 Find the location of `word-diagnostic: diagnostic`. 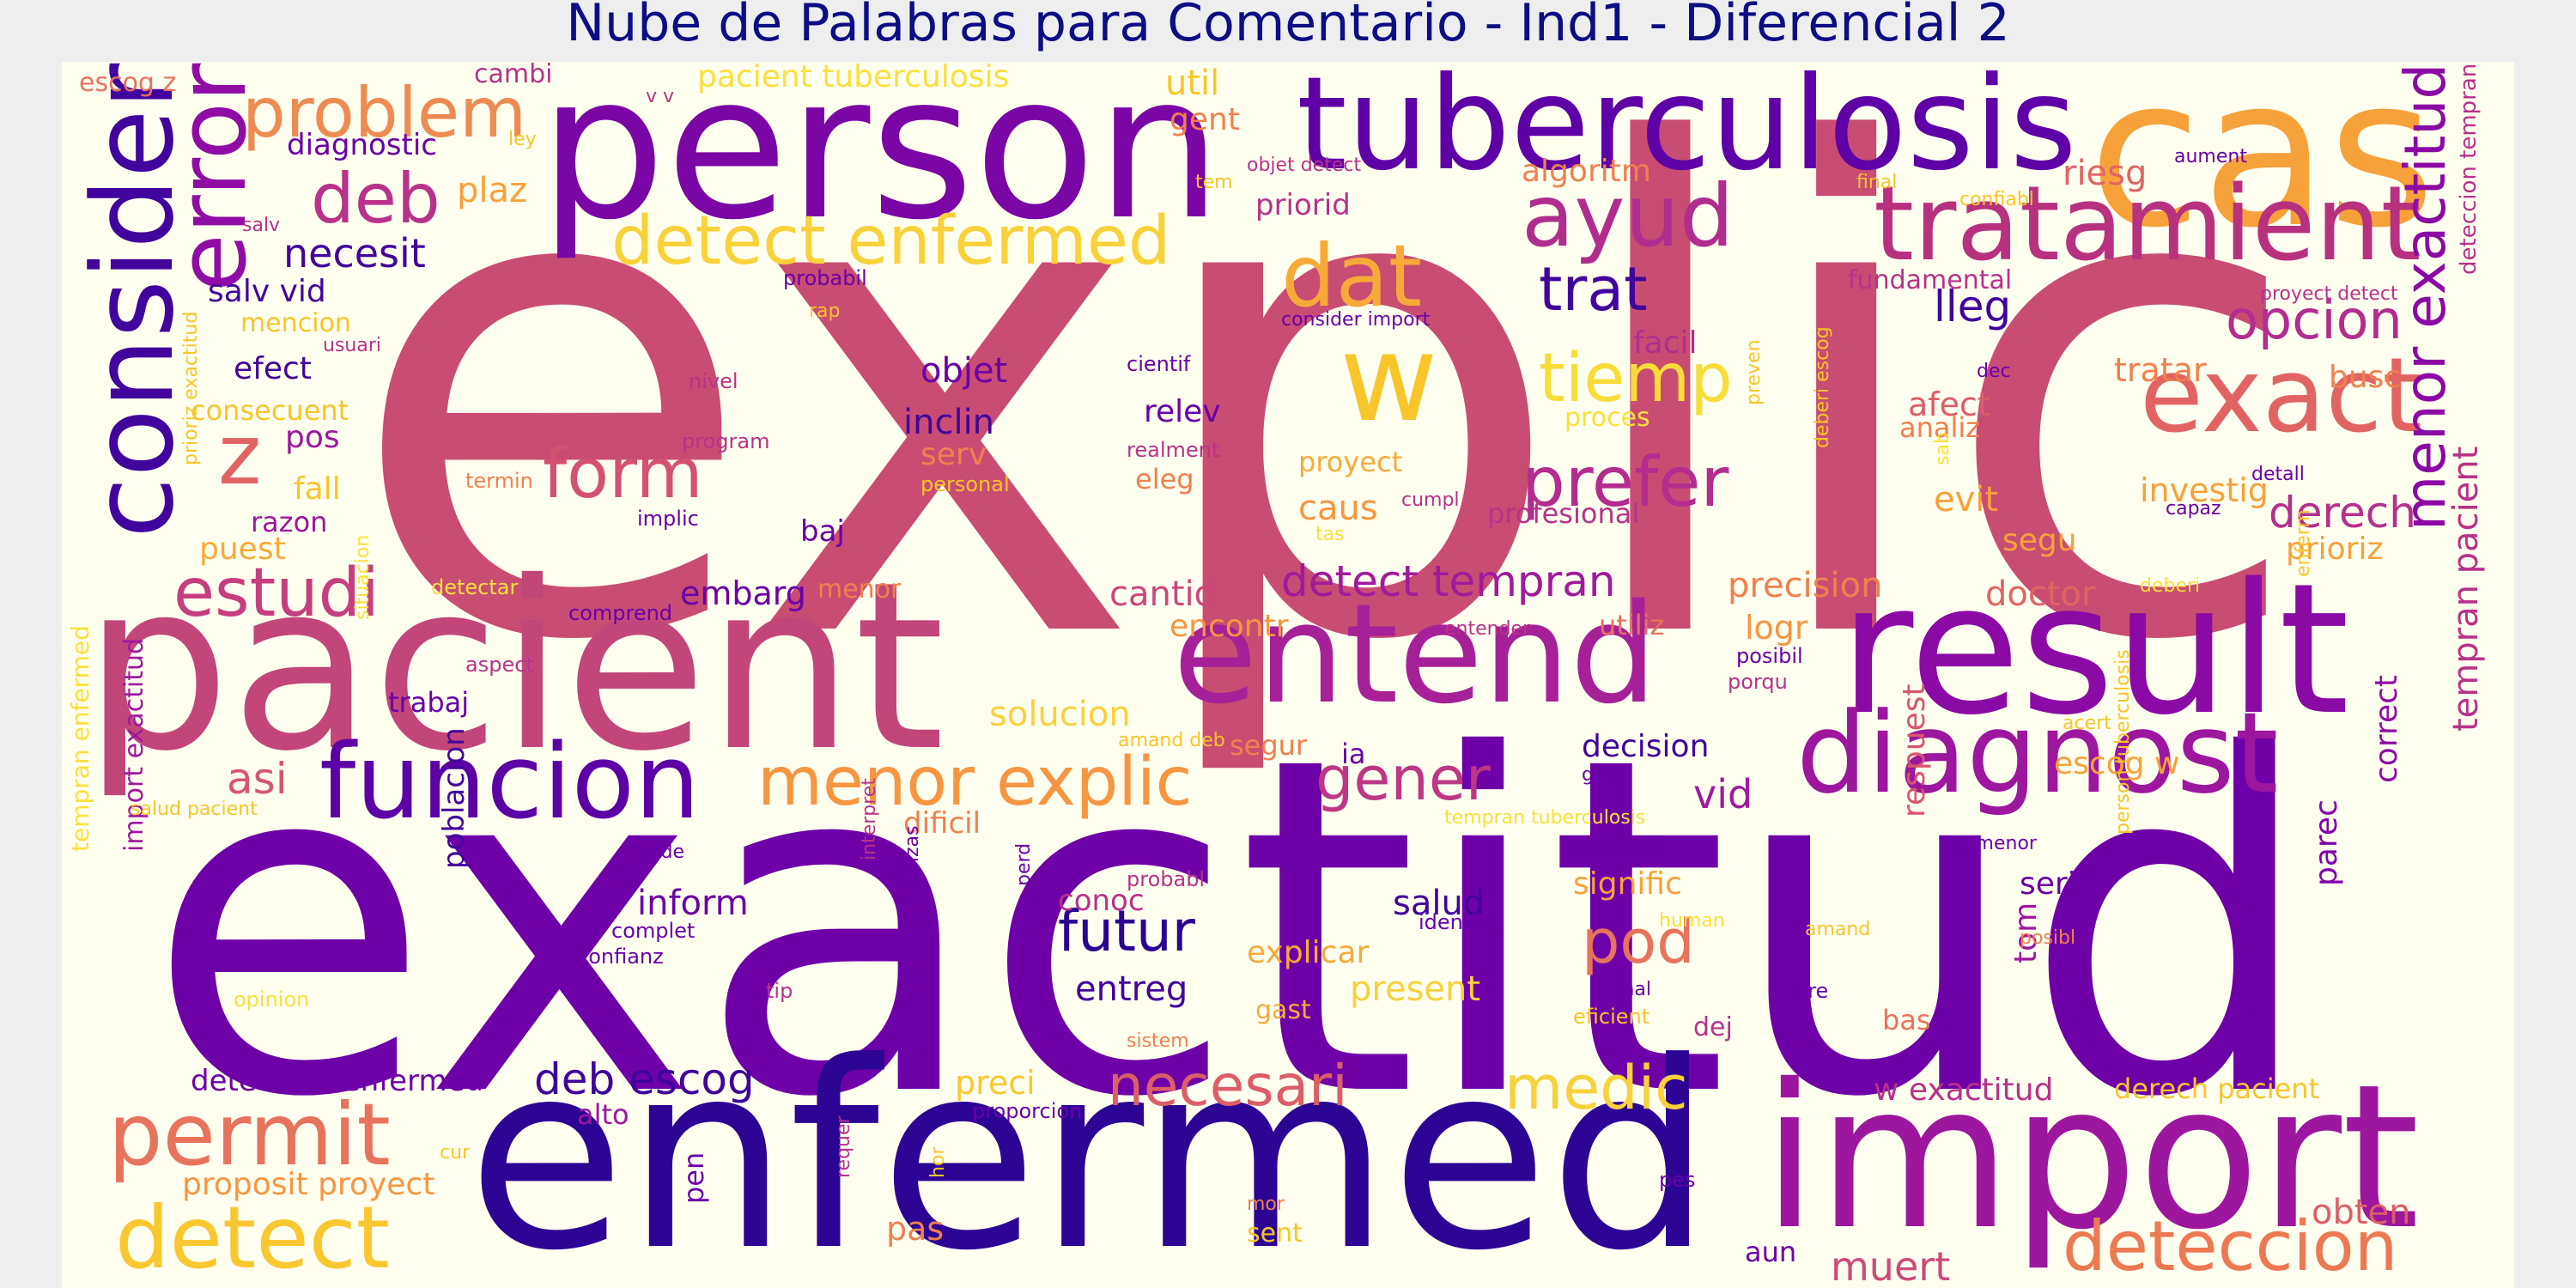

word-diagnostic: diagnostic is located at coordinates (362, 145).